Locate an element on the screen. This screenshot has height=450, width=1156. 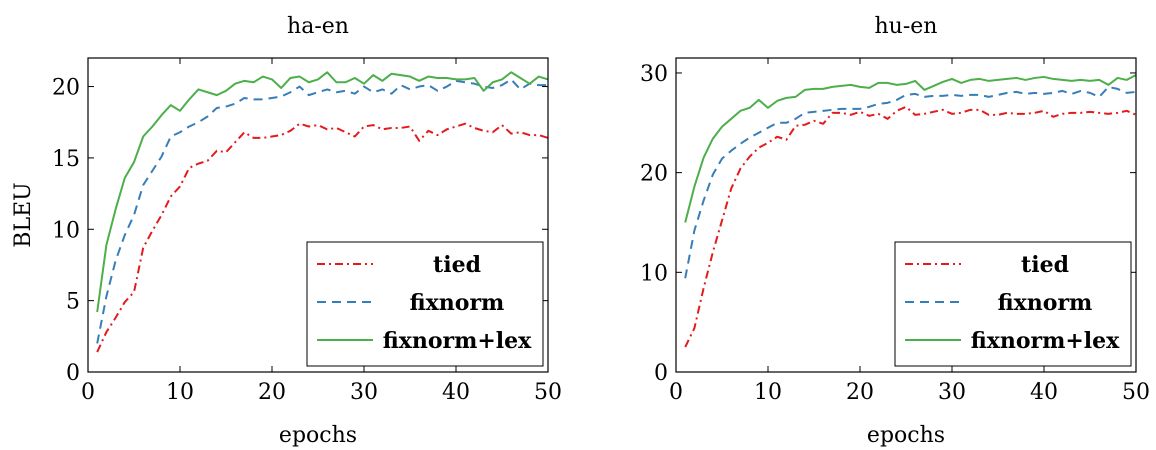
chart-title: hu-en is located at coordinates (906, 26).